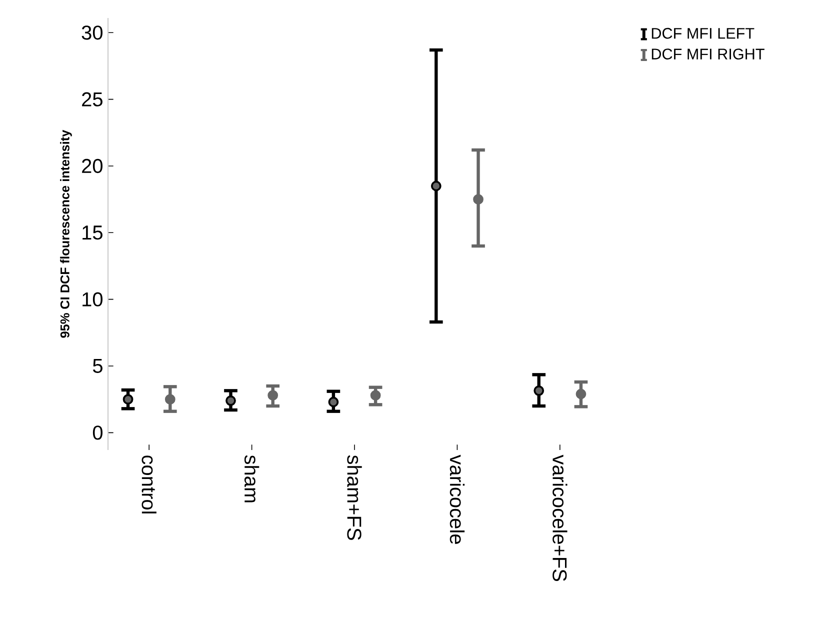 This screenshot has width=827, height=635. I want to click on y-axis-title: 95% CI DCF flourescence intensity, so click(66, 234).